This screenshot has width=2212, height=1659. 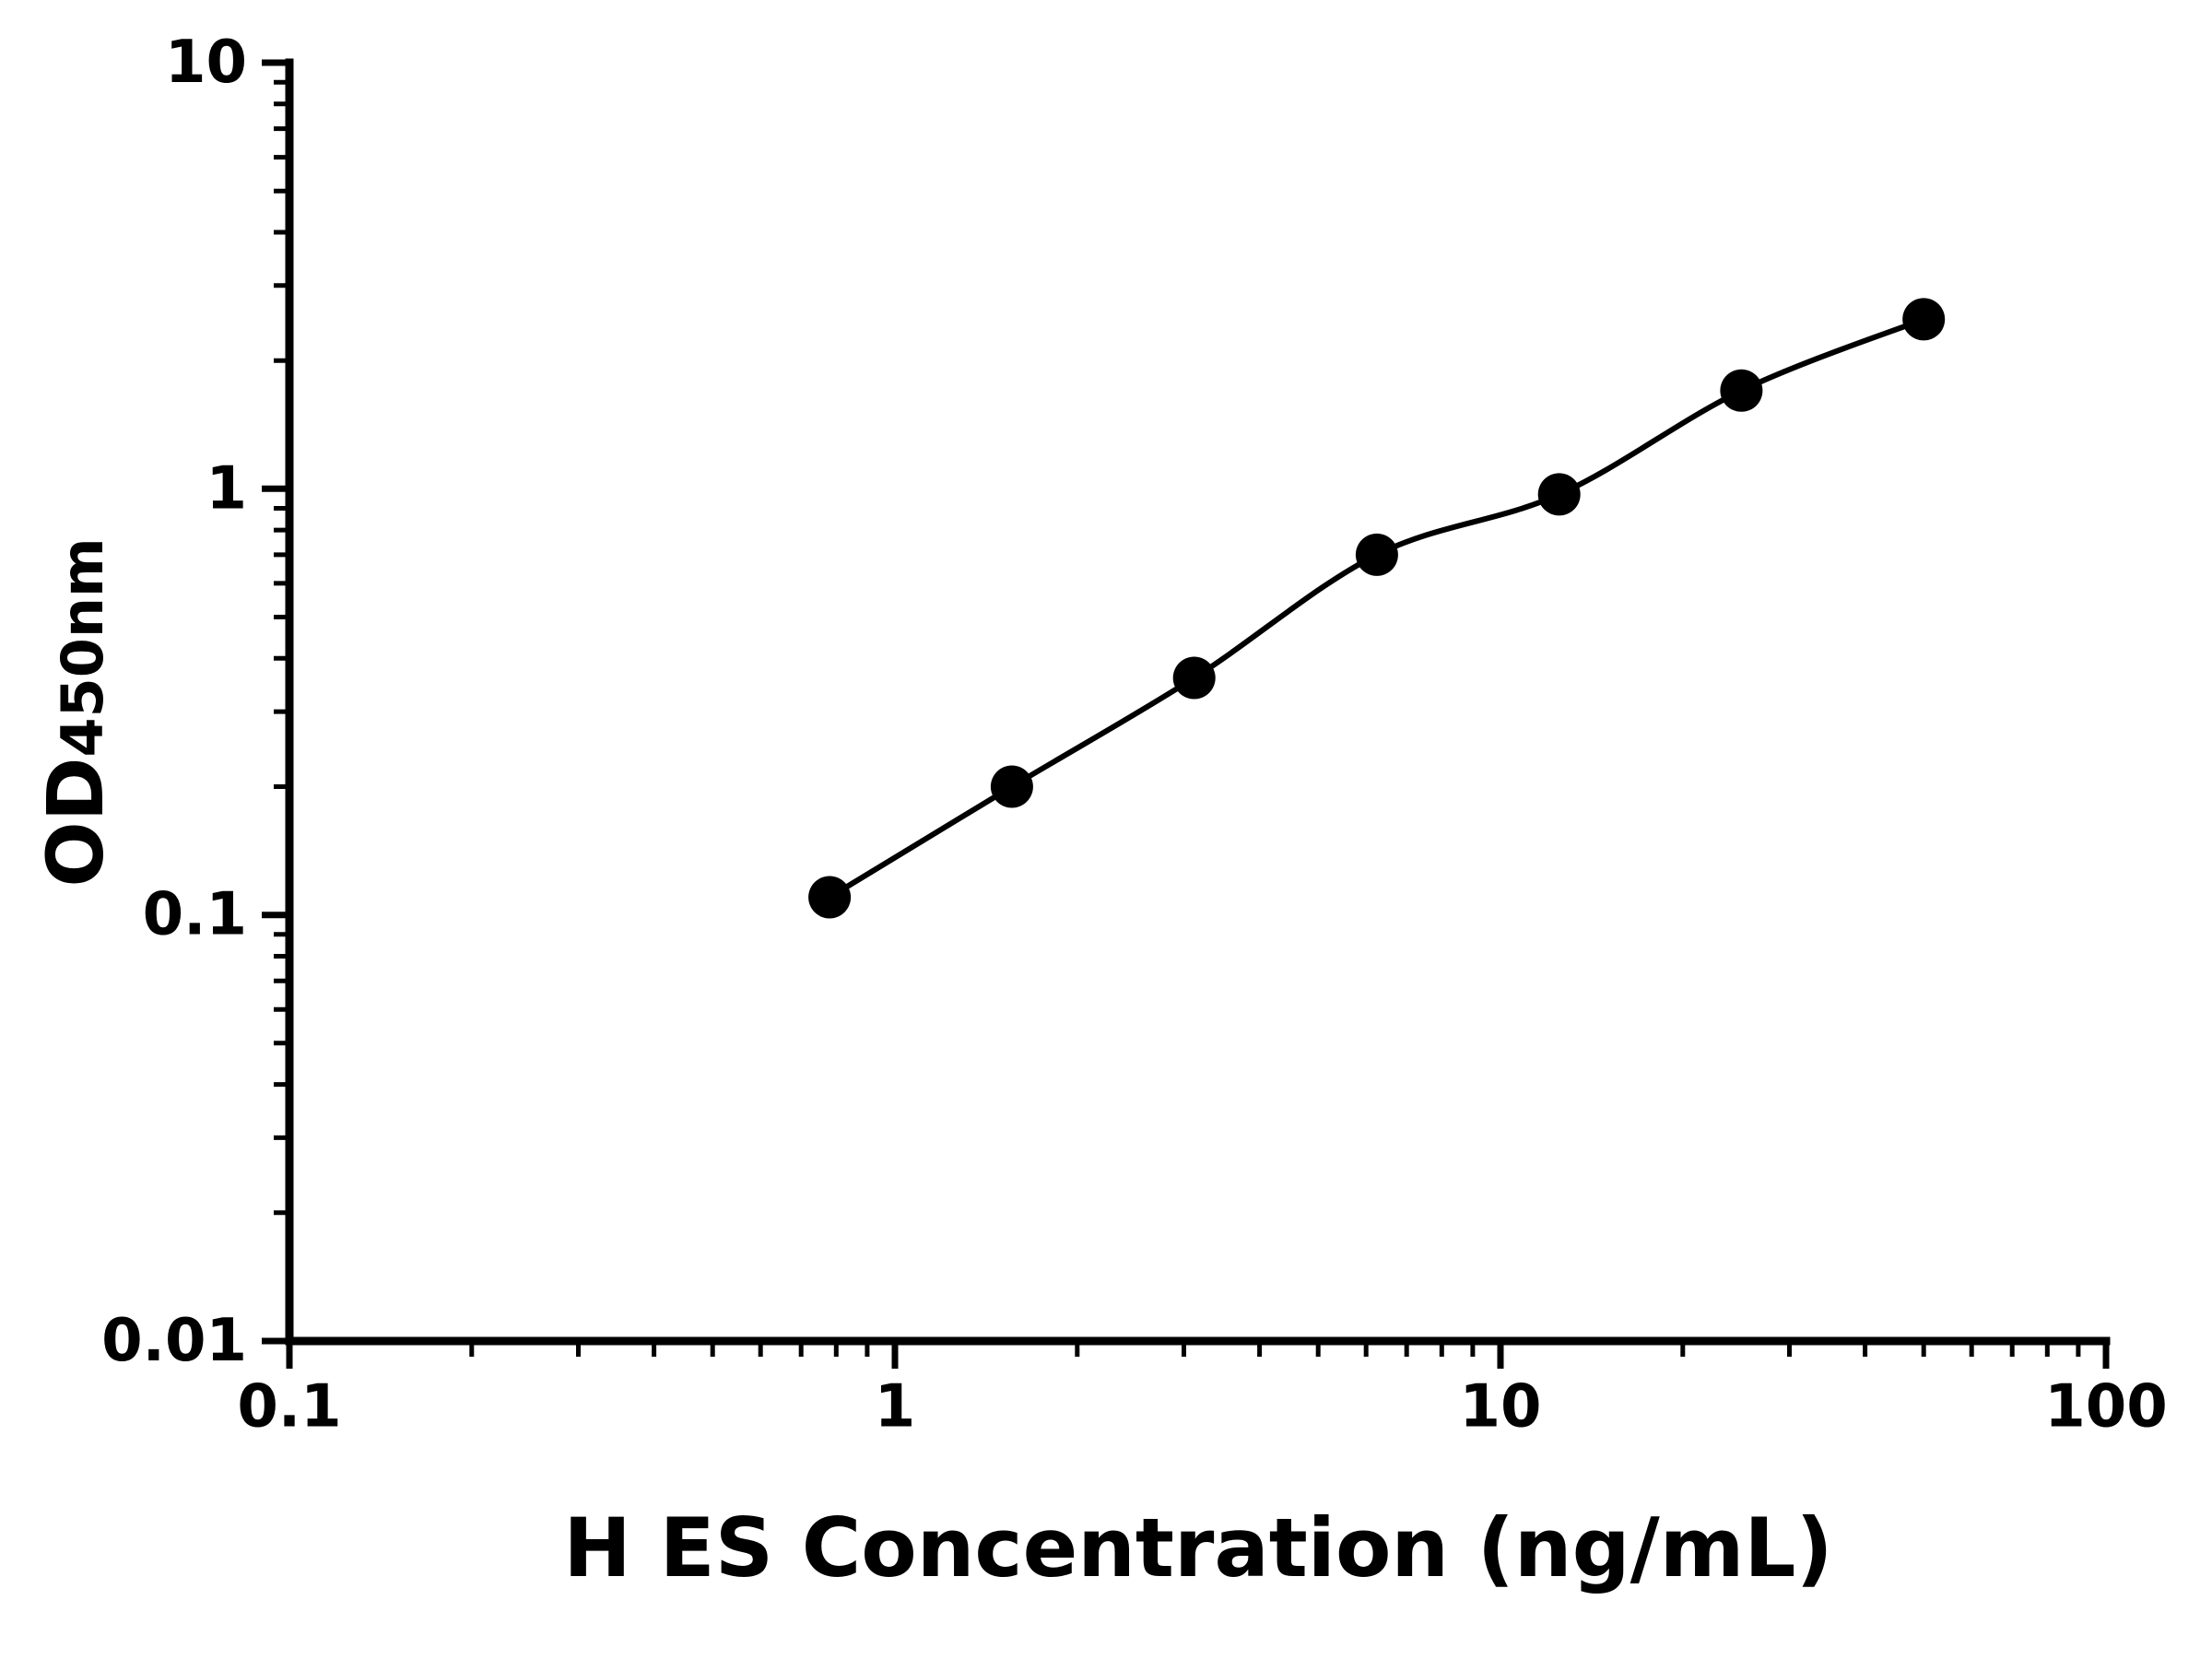 I want to click on y-axis-title: OD450nm, so click(x=75, y=712).